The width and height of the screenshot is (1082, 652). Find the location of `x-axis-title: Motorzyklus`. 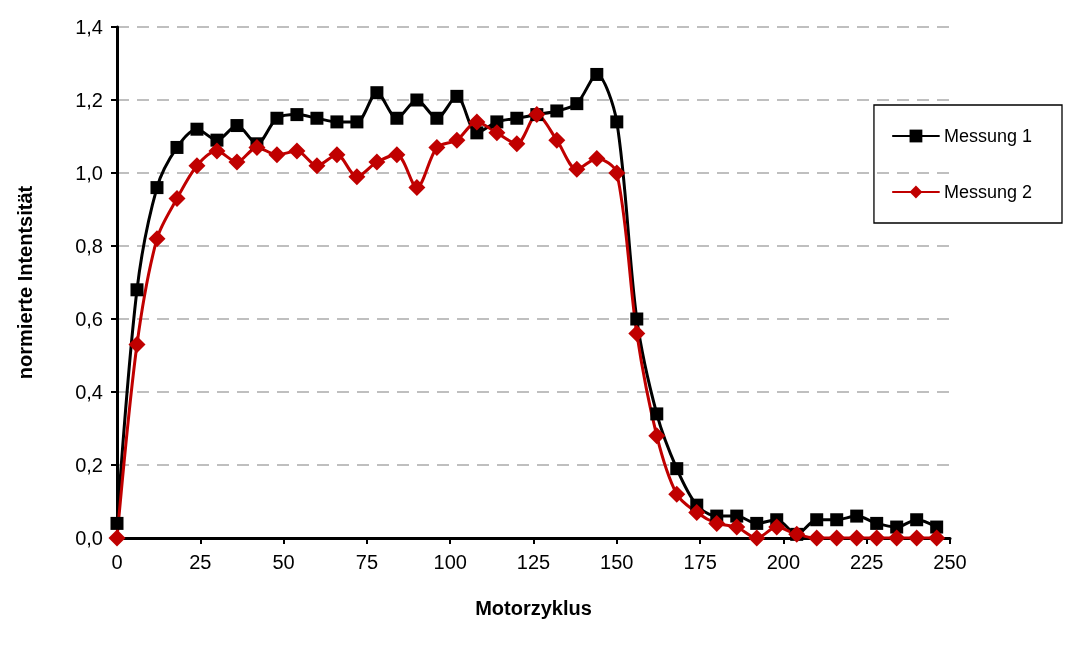

x-axis-title: Motorzyklus is located at coordinates (533, 608).